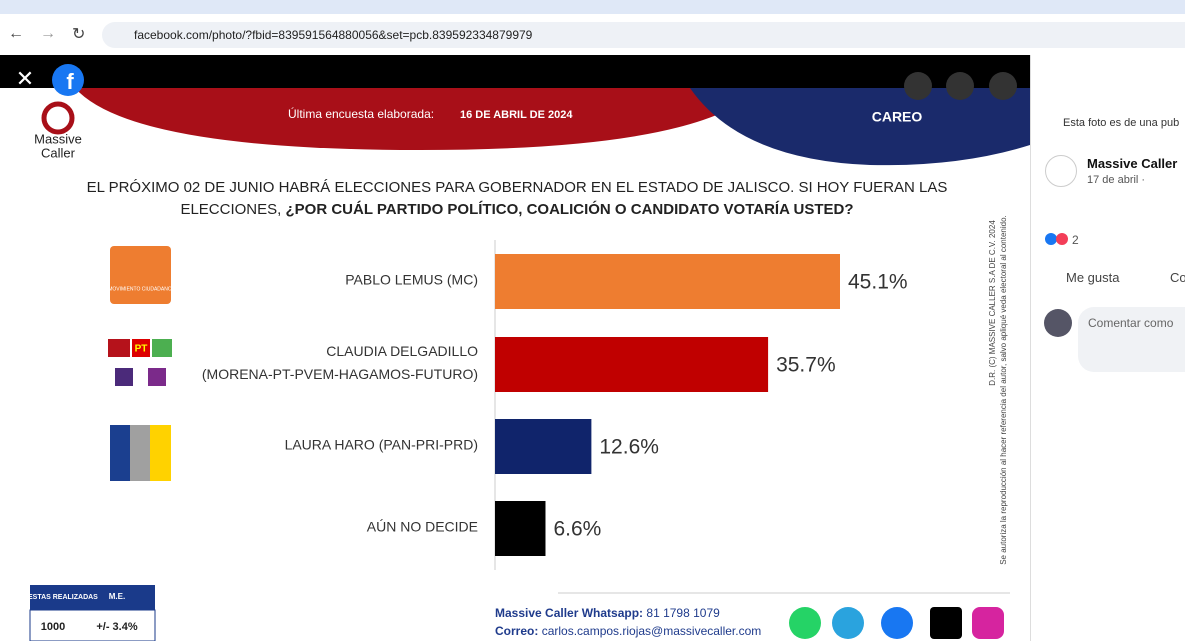 Image resolution: width=1185 pixels, height=641 pixels. What do you see at coordinates (340, 374) in the screenshot?
I see `category-label: (MORENA-PT-PVEM-HAGAMOS-FUTURO)` at bounding box center [340, 374].